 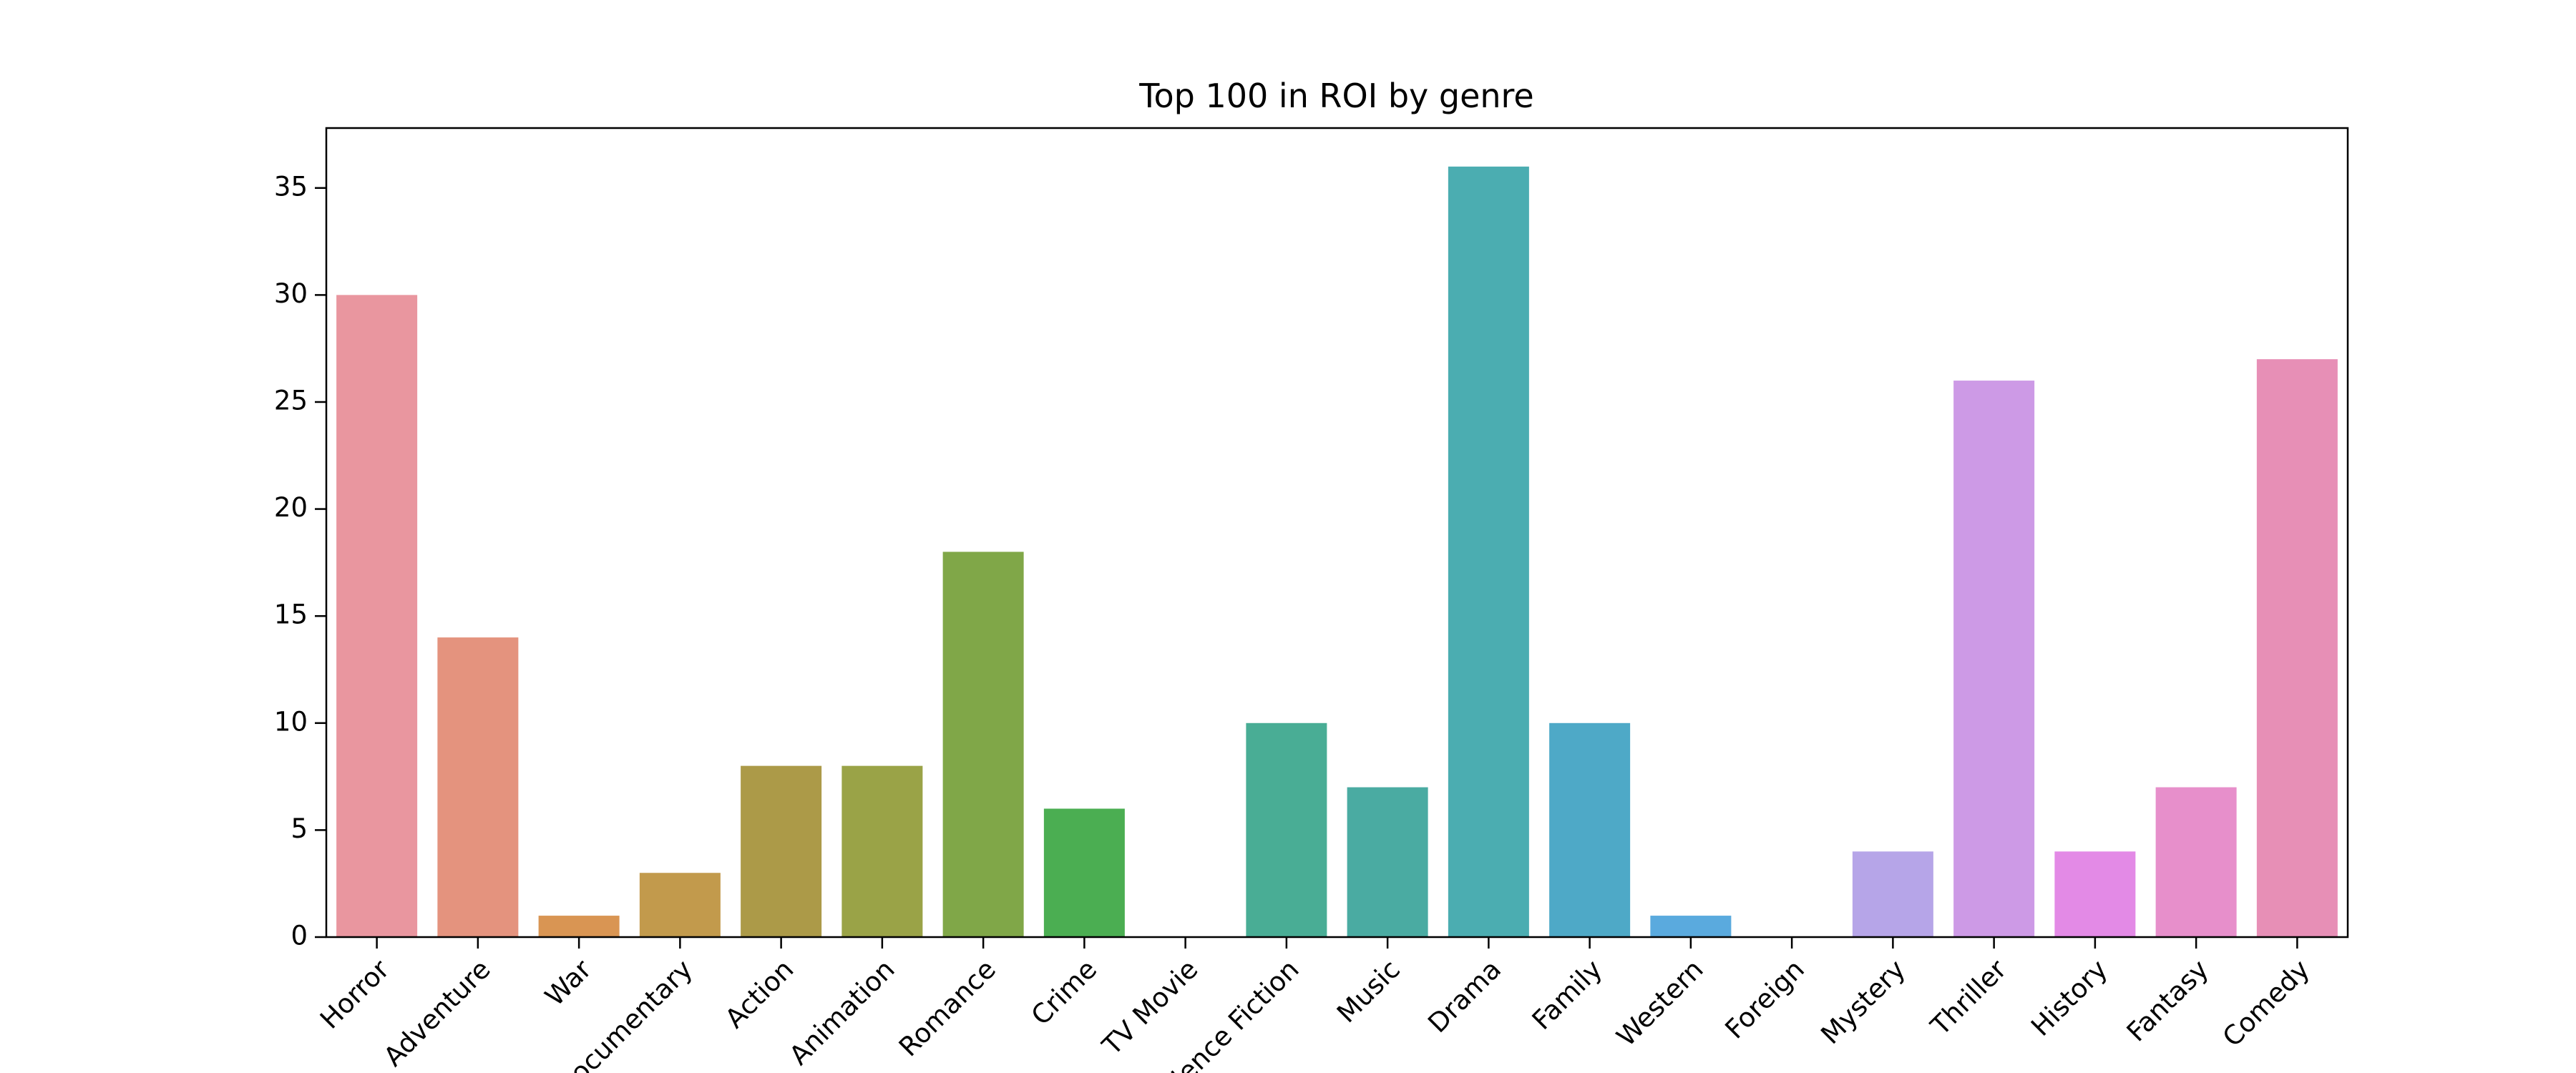 What do you see at coordinates (2168, 1000) in the screenshot?
I see `x-tick-label: Fantasy` at bounding box center [2168, 1000].